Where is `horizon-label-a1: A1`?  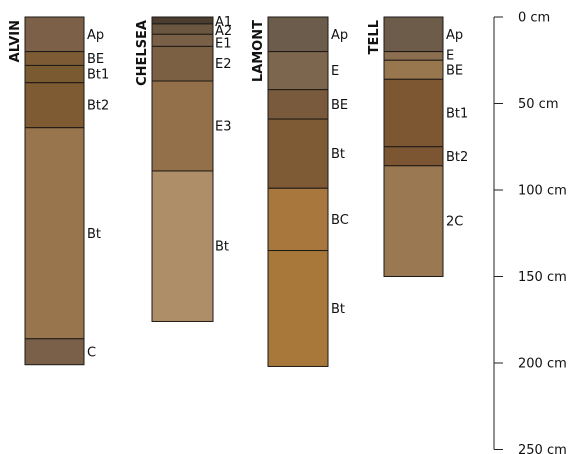
horizon-label-a1: A1 is located at coordinates (223, 22).